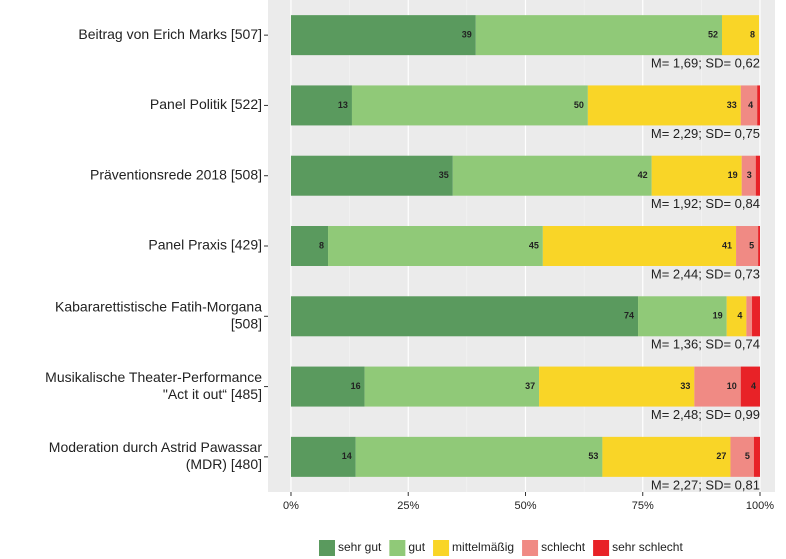  Describe the element at coordinates (760, 506) in the screenshot. I see `x-tick-label: 100%` at that location.